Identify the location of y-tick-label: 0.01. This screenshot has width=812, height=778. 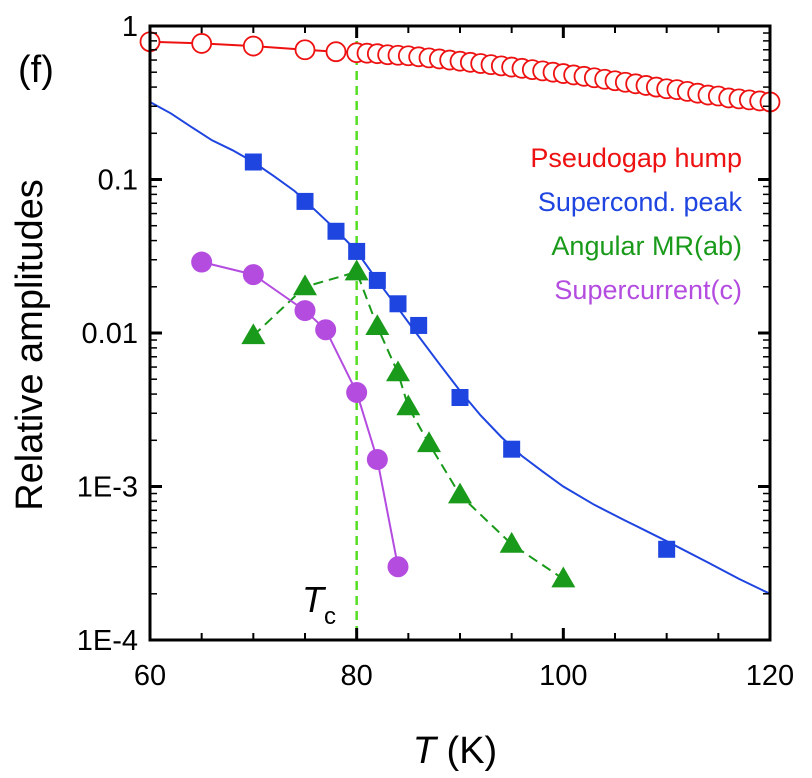
(110, 334).